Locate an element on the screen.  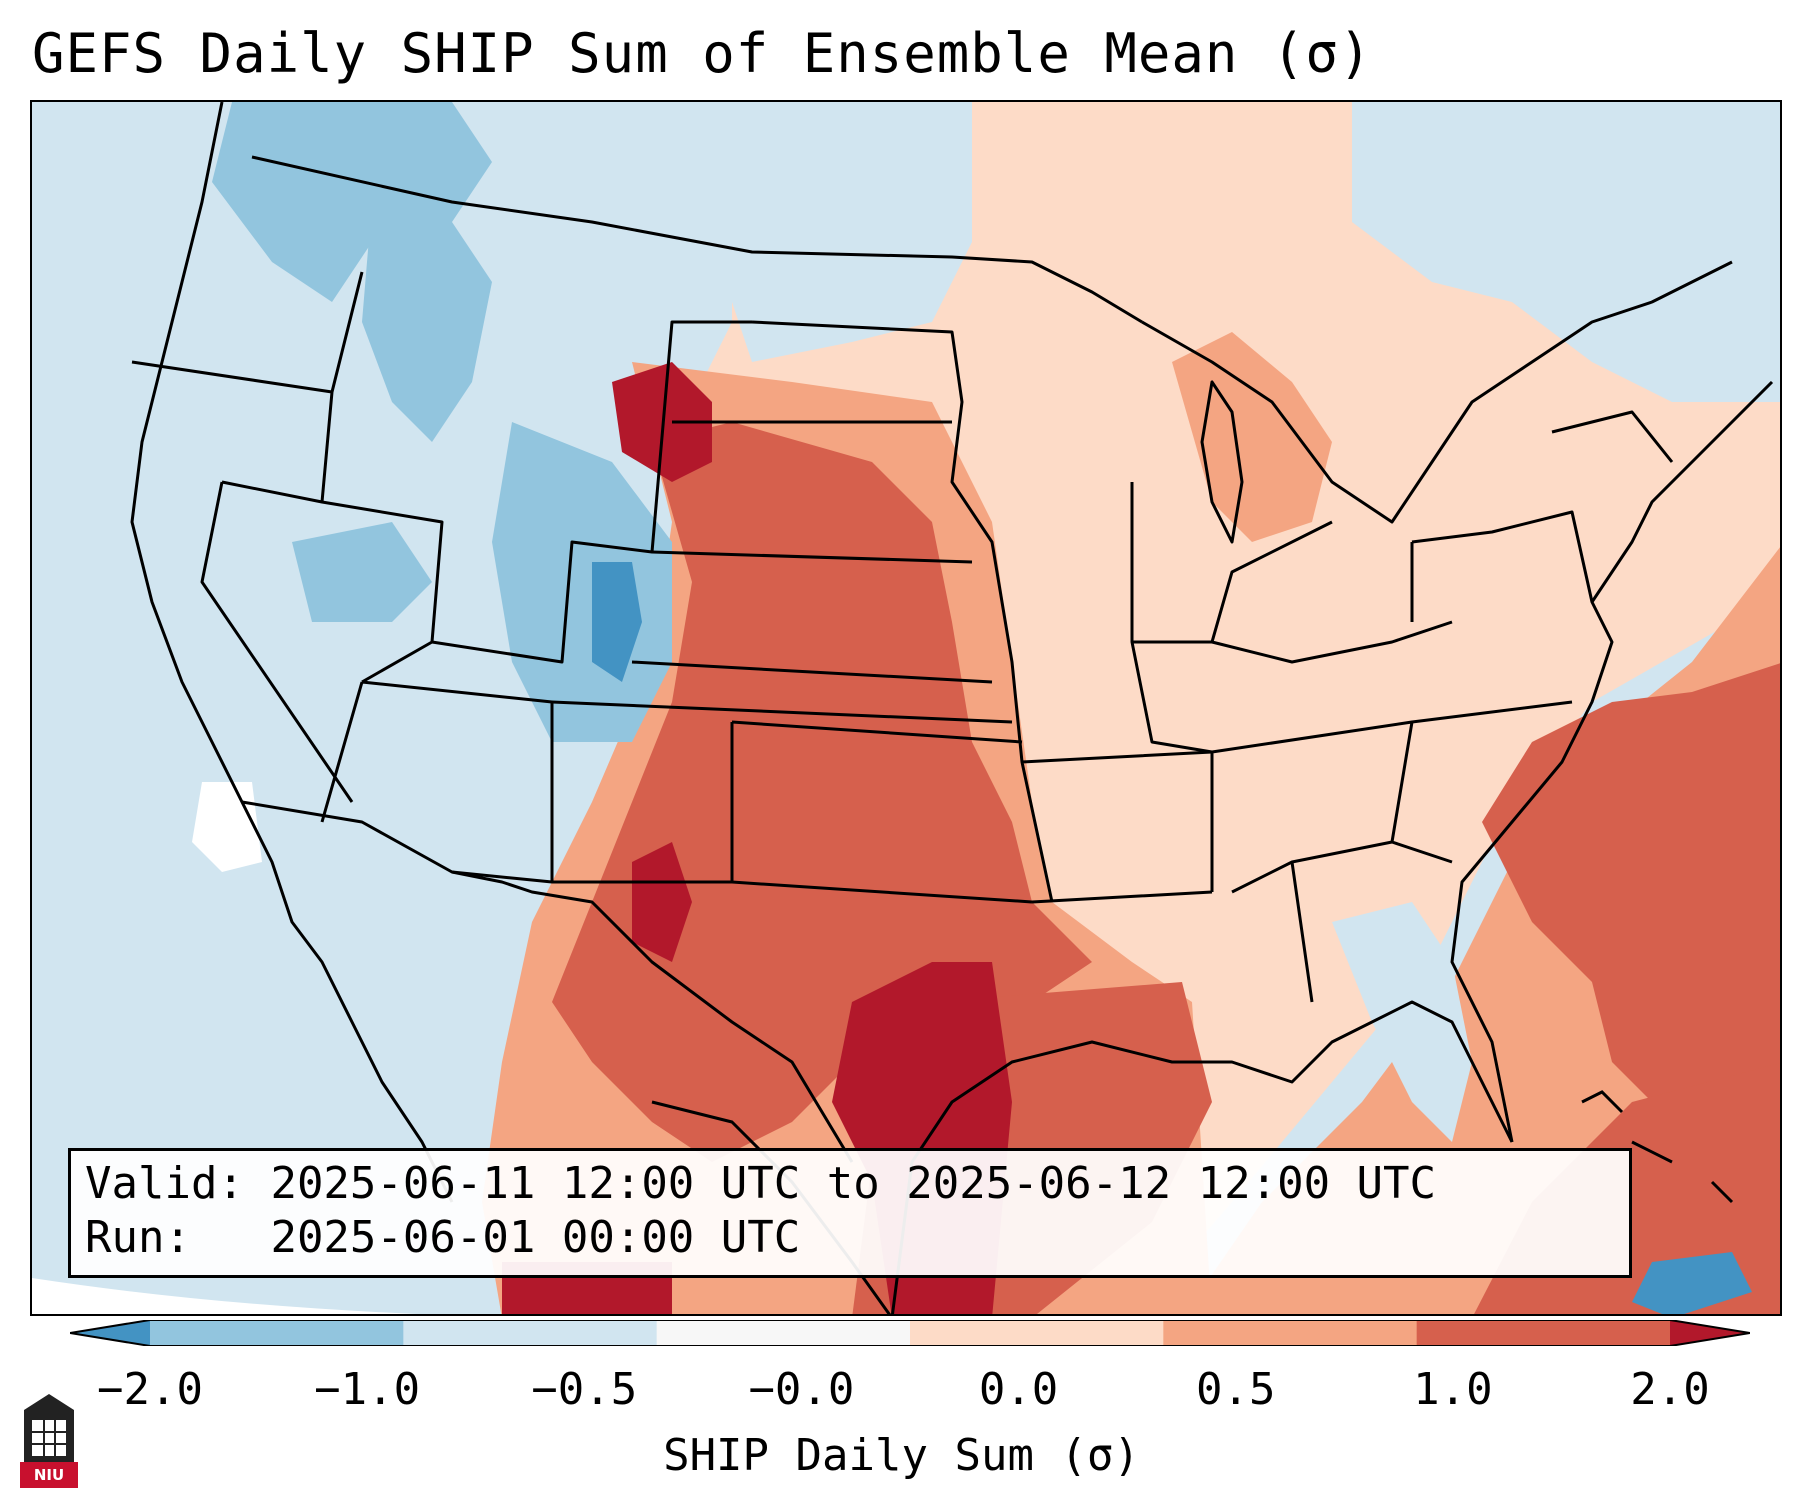
field-region-idaho is located at coordinates (427, 322).